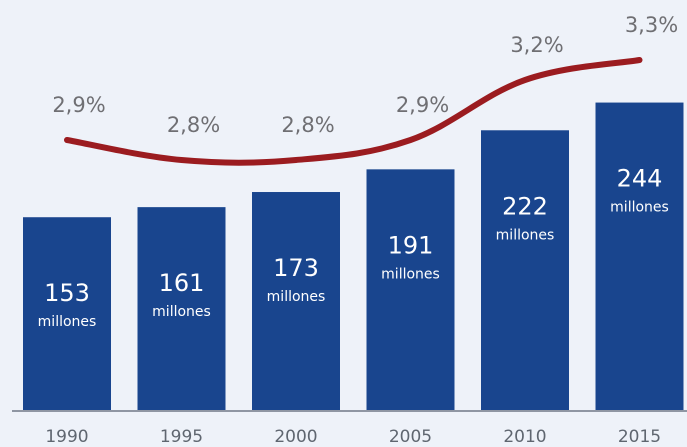 This screenshot has width=687, height=447. I want to click on bar-1995, so click(181, 308).